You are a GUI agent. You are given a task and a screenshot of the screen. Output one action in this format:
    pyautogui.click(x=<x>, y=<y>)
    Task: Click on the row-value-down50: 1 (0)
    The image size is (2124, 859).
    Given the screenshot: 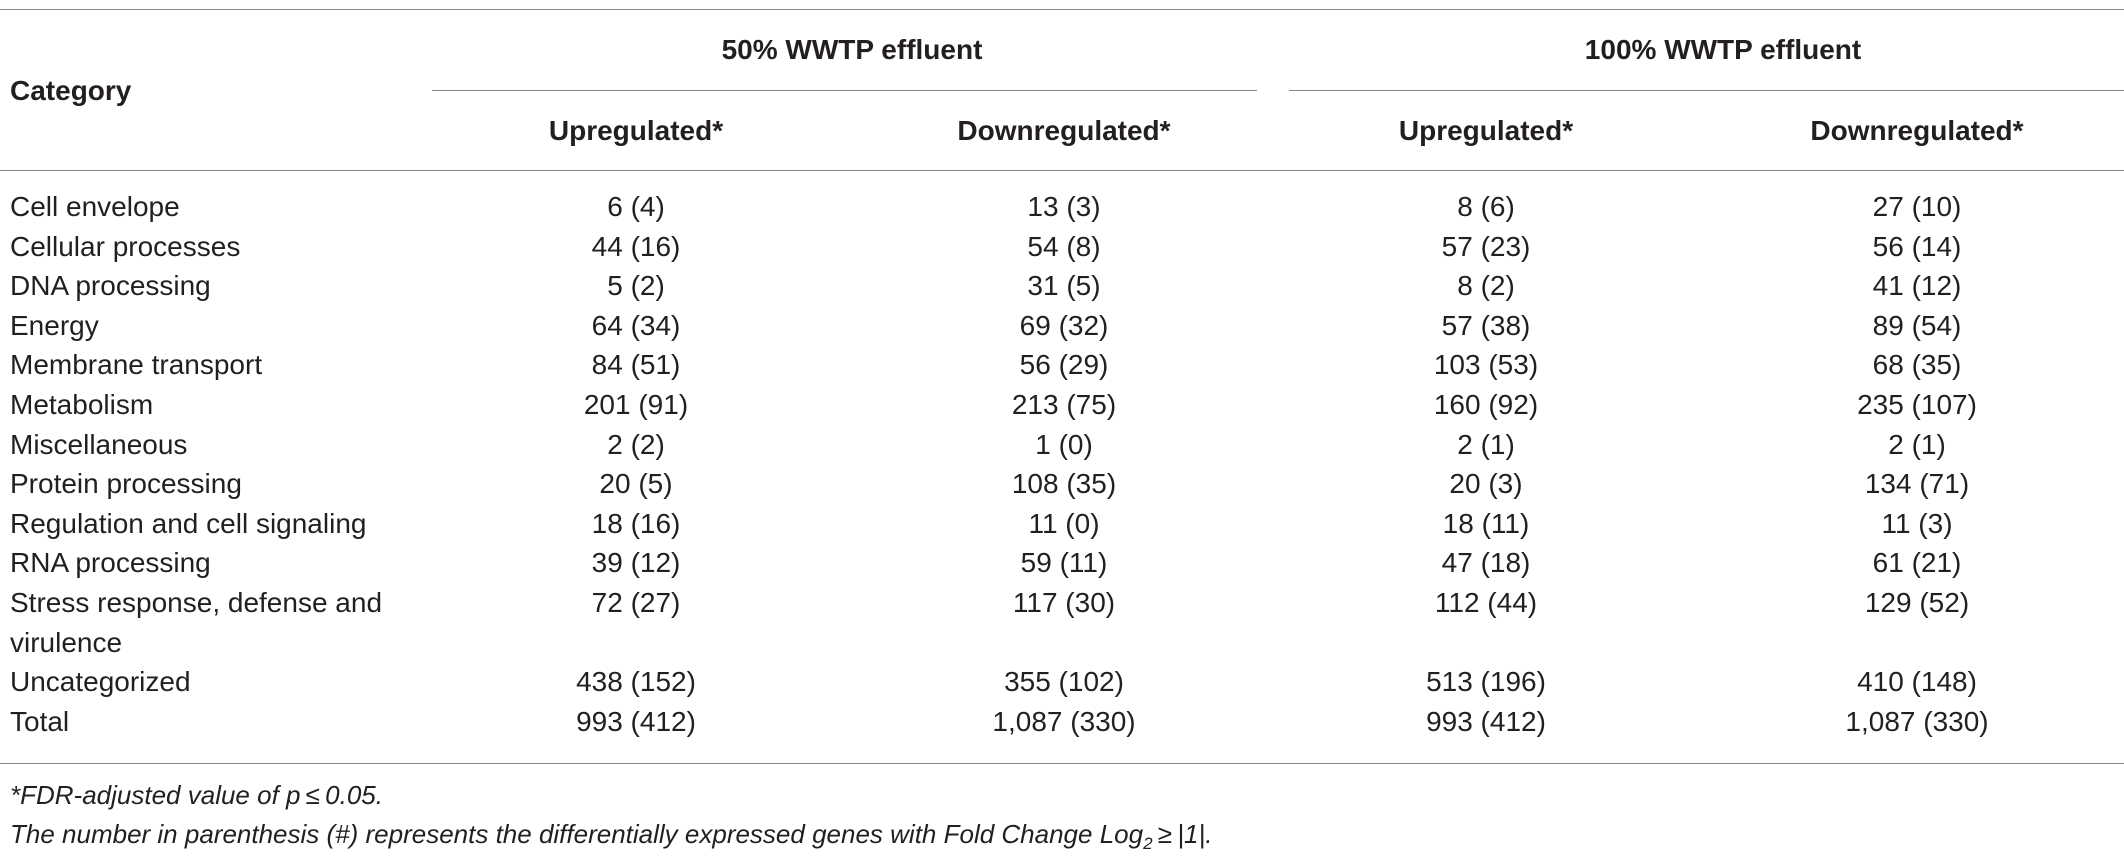 What is the action you would take?
    pyautogui.click(x=1064, y=444)
    